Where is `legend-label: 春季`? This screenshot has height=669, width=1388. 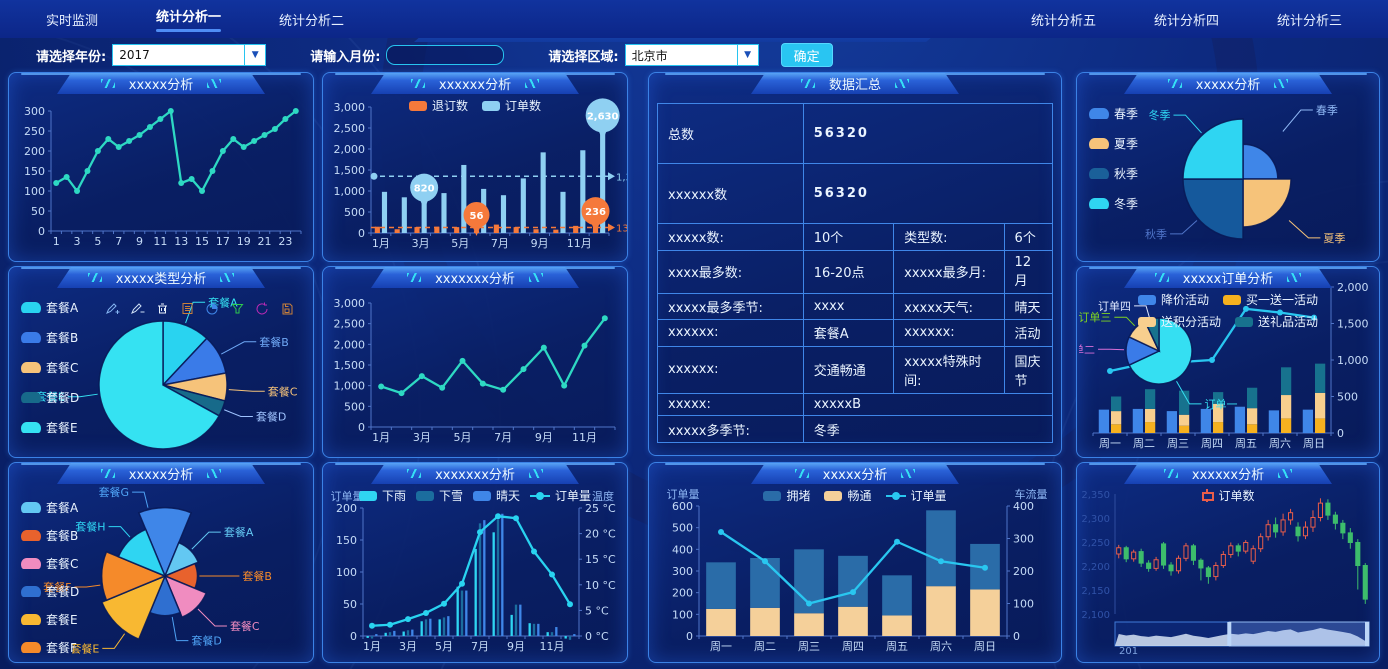
legend-label: 春季 is located at coordinates (1126, 114).